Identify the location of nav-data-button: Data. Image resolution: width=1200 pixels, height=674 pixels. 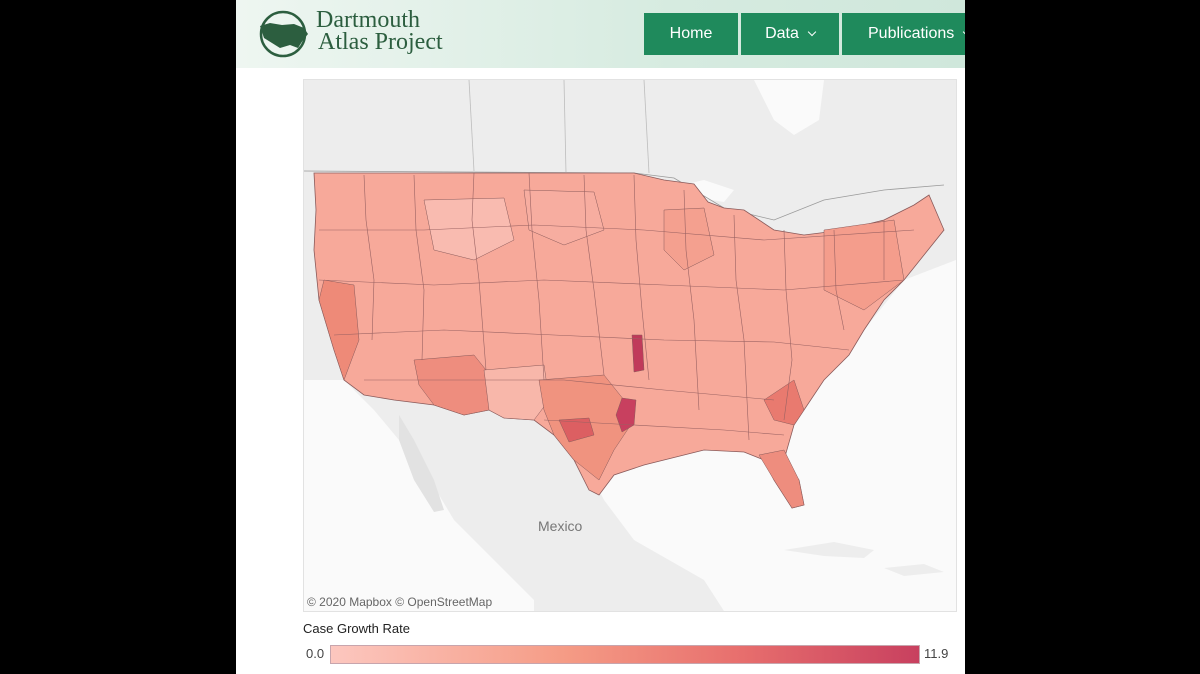
(790, 34).